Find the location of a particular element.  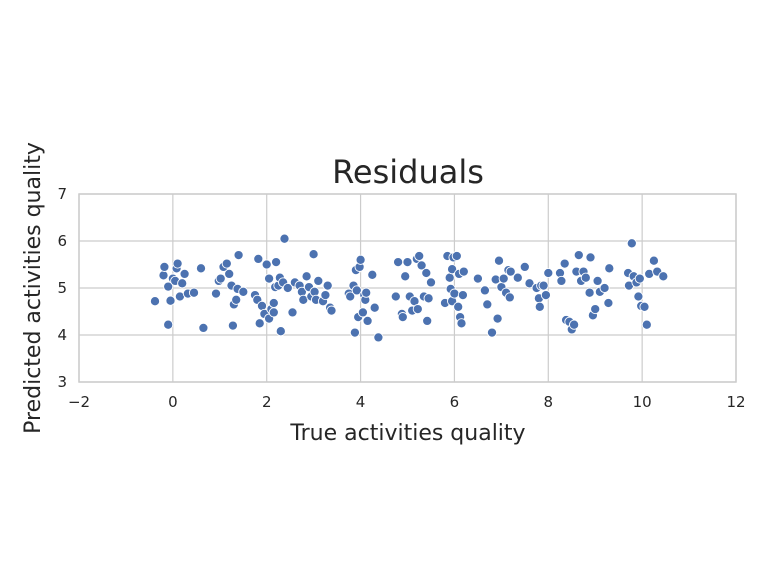

x-tick-label: 8 is located at coordinates (549, 402).